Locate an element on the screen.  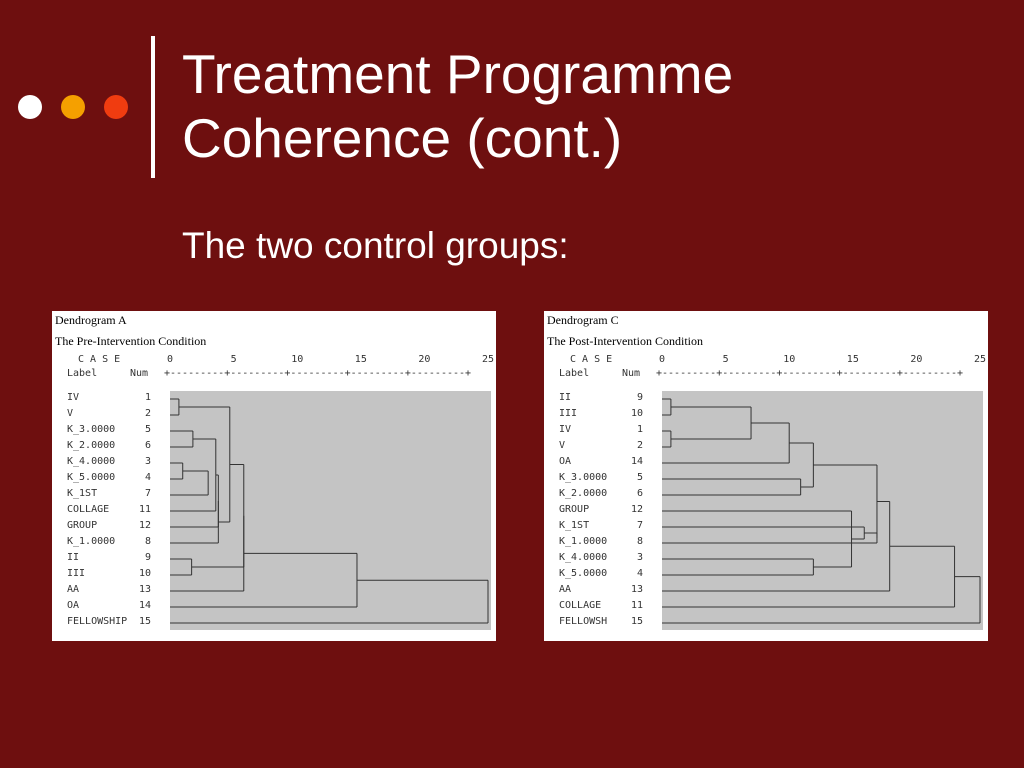
dendrogram-title: Dendrogram C is located at coordinates (583, 320).